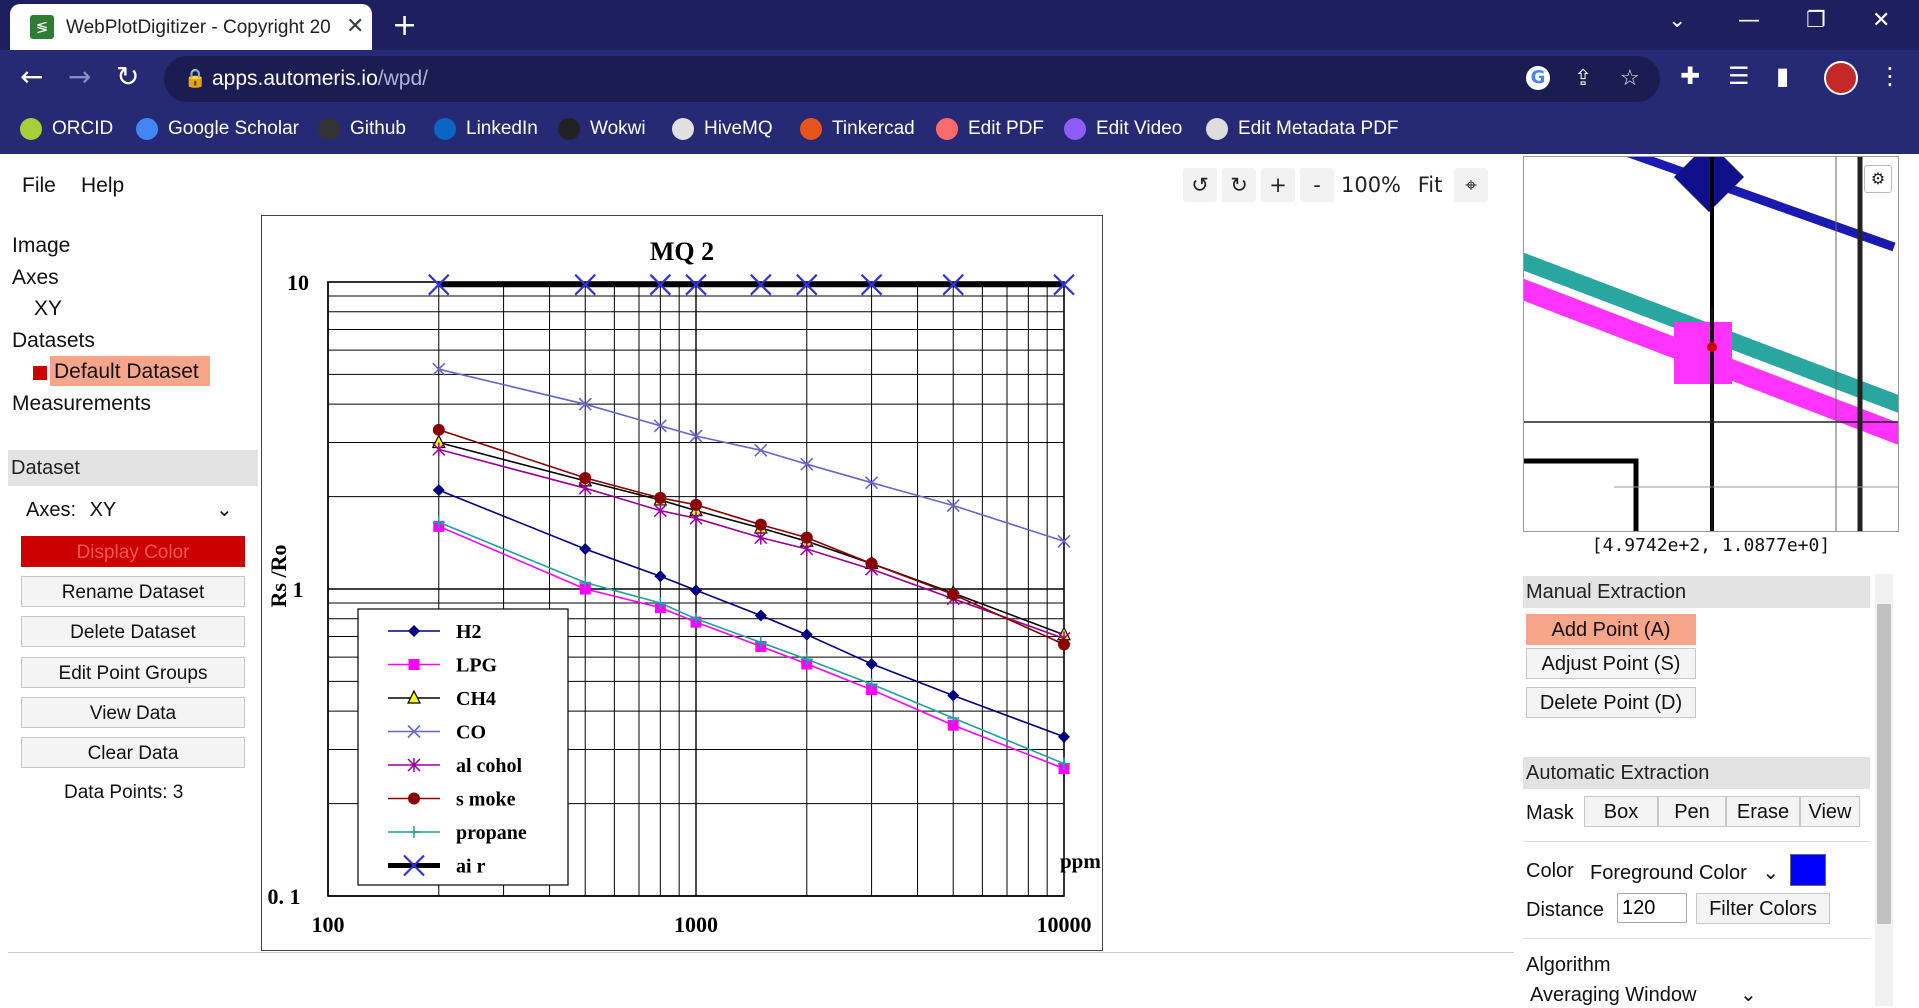  I want to click on legend-smoke-label: s moke, so click(486, 800).